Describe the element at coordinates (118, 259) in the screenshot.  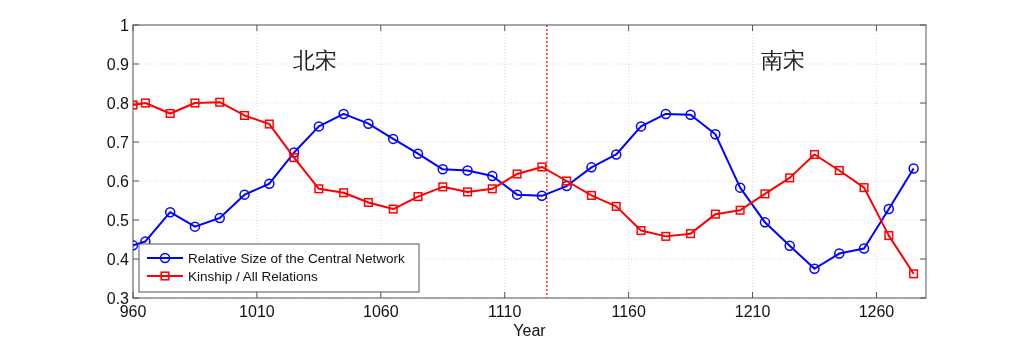
I see `y-tick-label: 0.4` at that location.